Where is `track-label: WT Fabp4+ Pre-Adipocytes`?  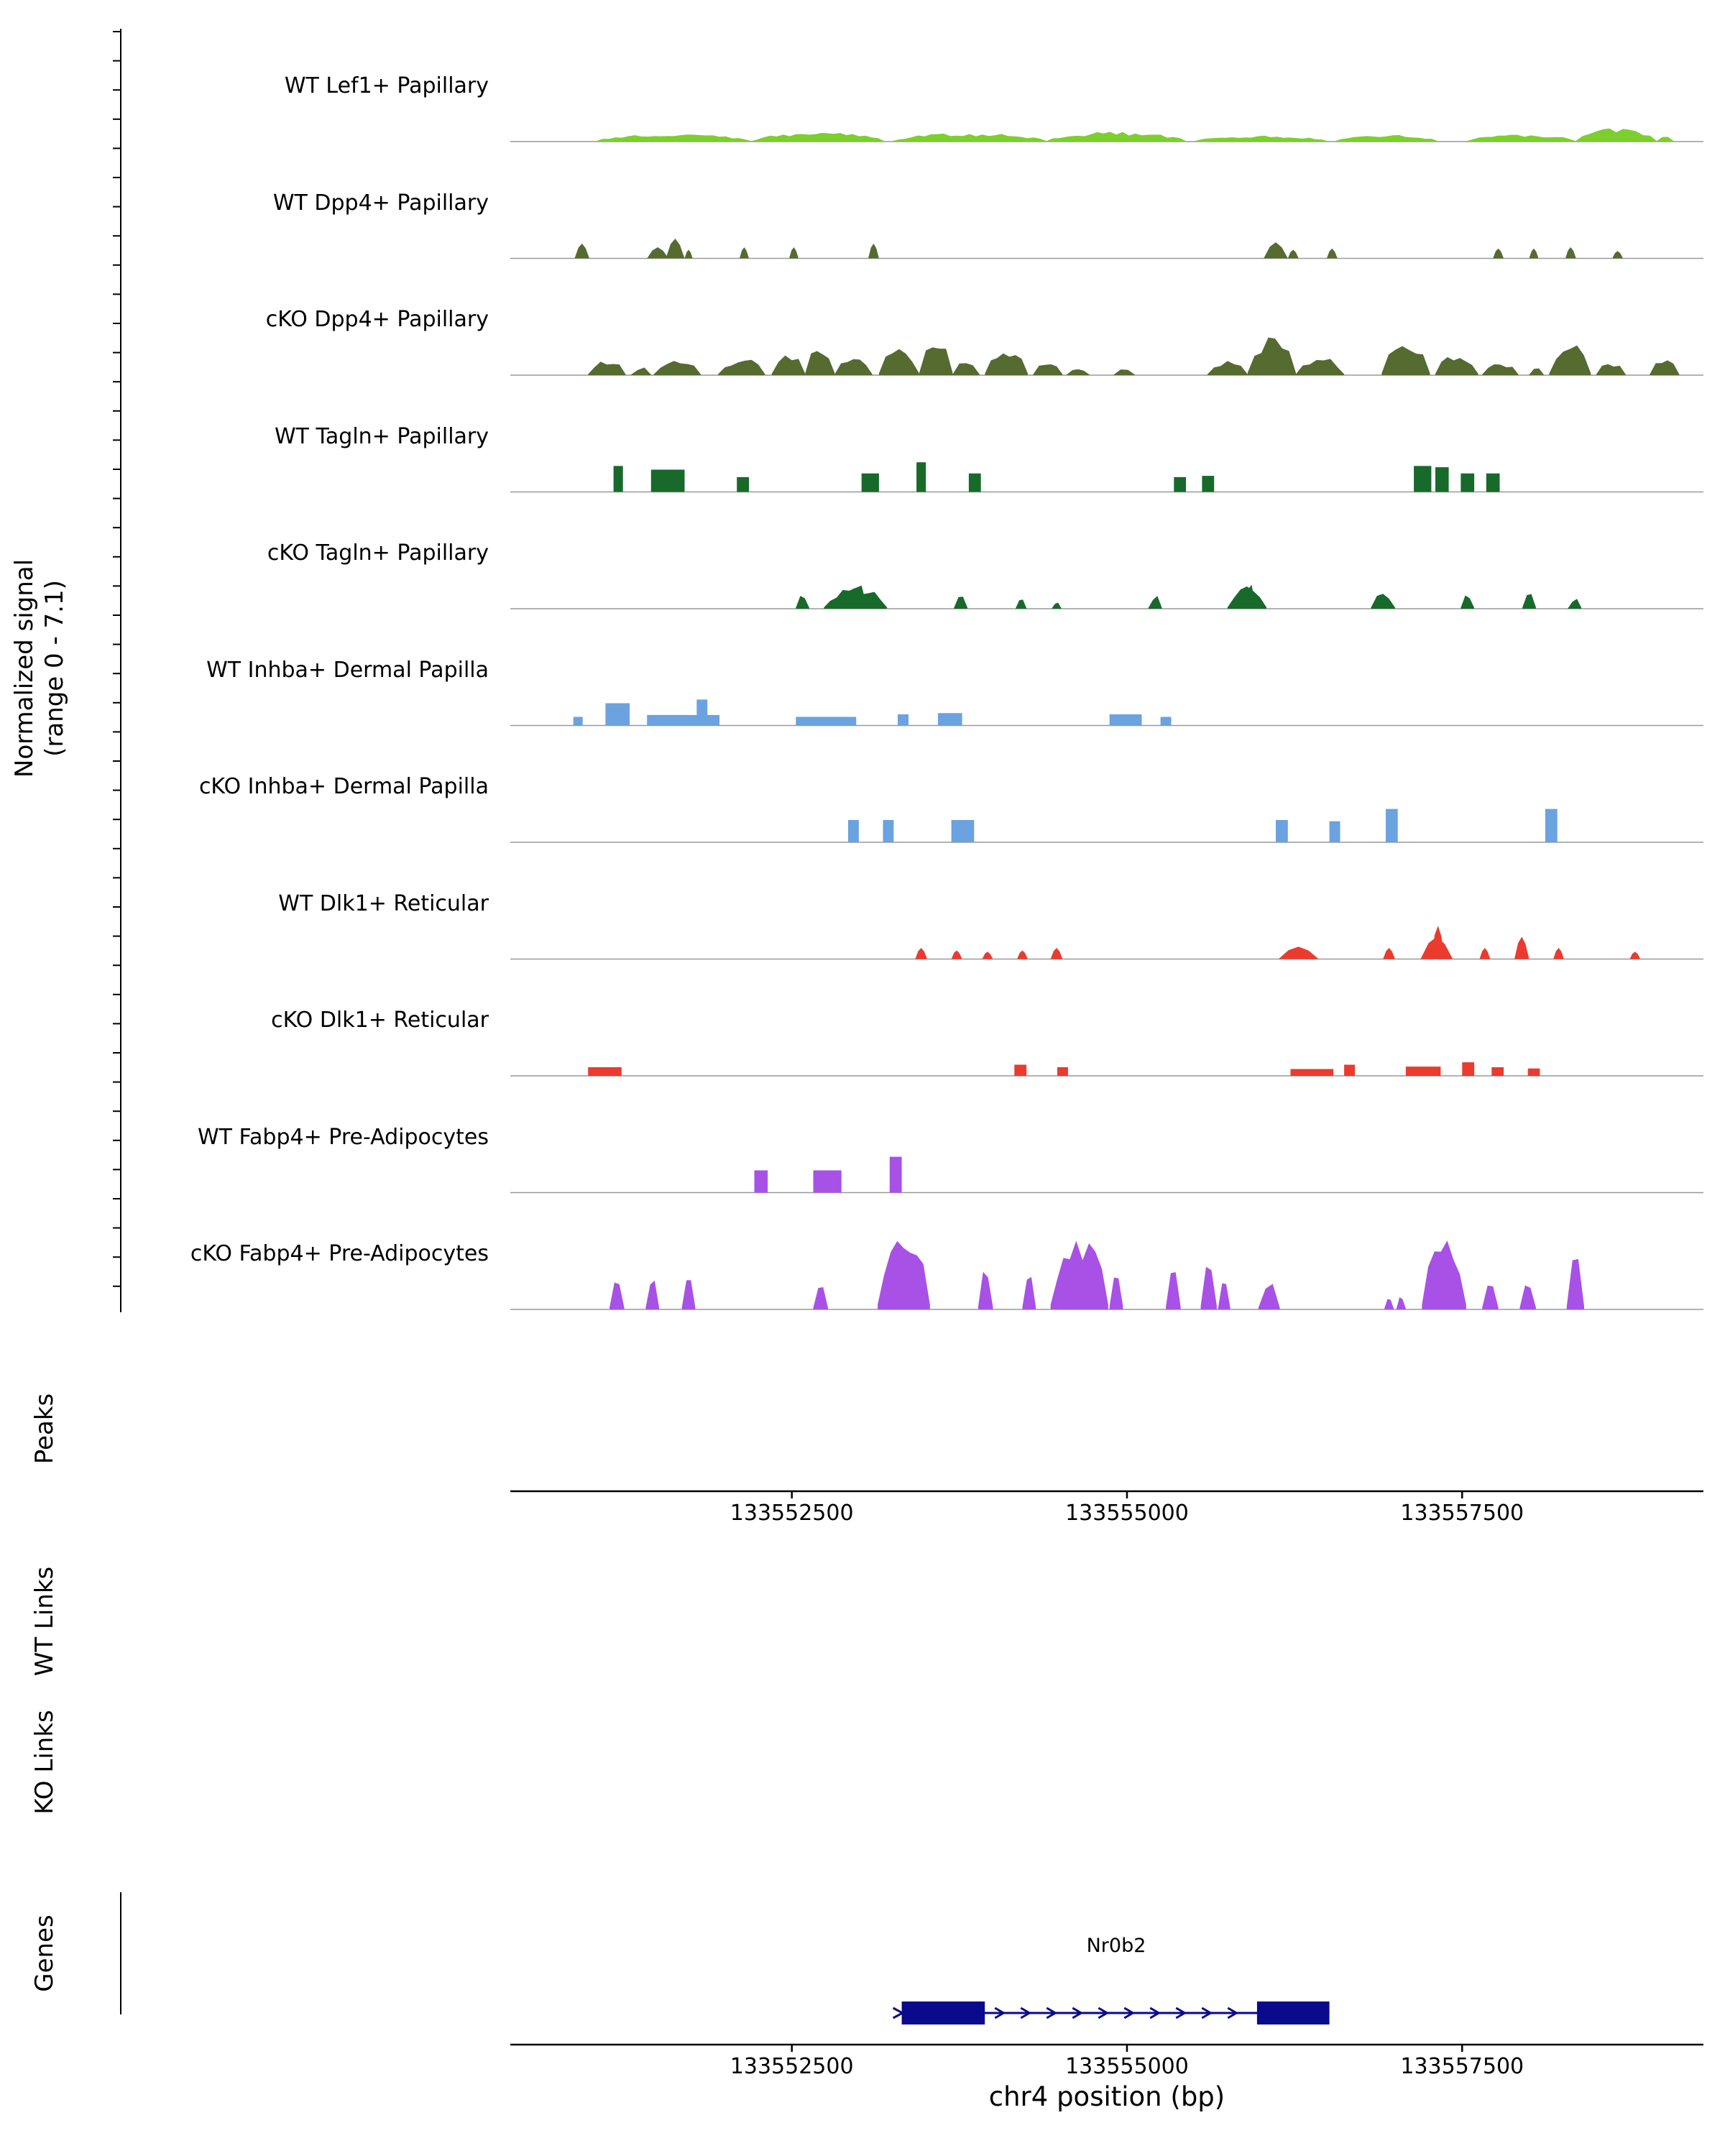 track-label: WT Fabp4+ Pre-Adipocytes is located at coordinates (343, 1137).